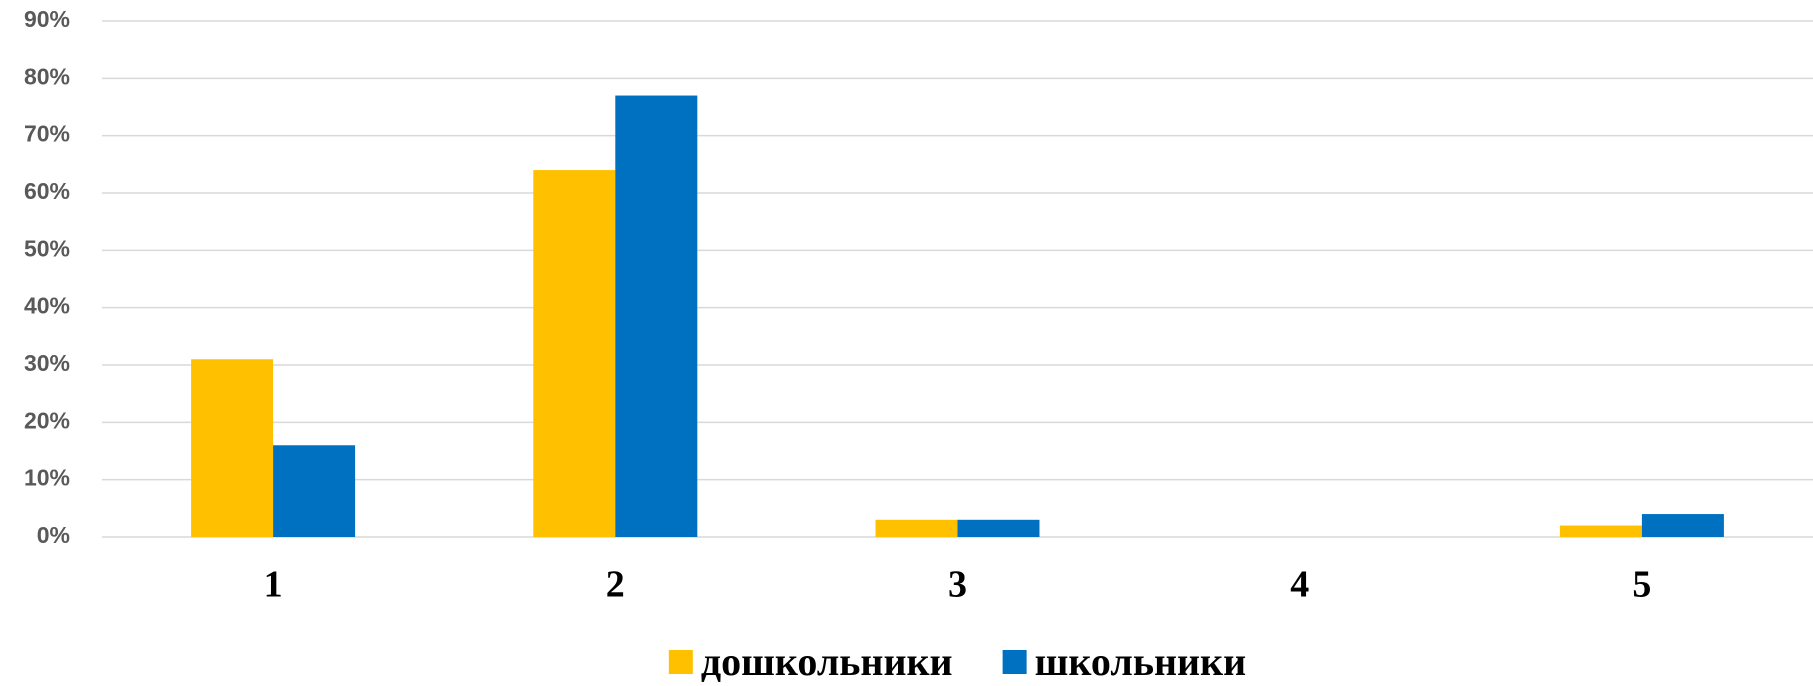  What do you see at coordinates (827, 661) in the screenshot?
I see `legend-label: дошкольники` at bounding box center [827, 661].